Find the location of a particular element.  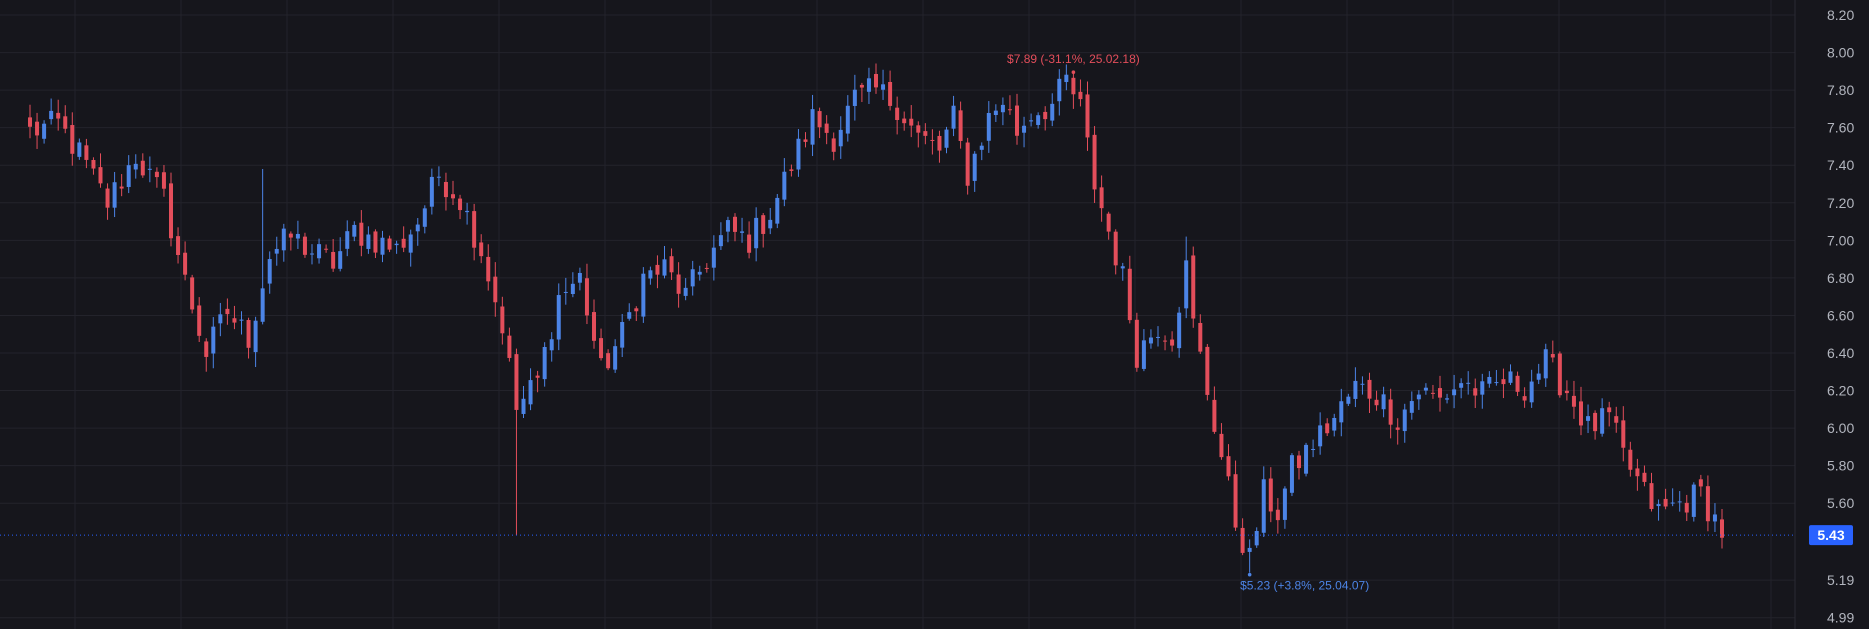

last-price-label: 5.43 is located at coordinates (1830, 535).